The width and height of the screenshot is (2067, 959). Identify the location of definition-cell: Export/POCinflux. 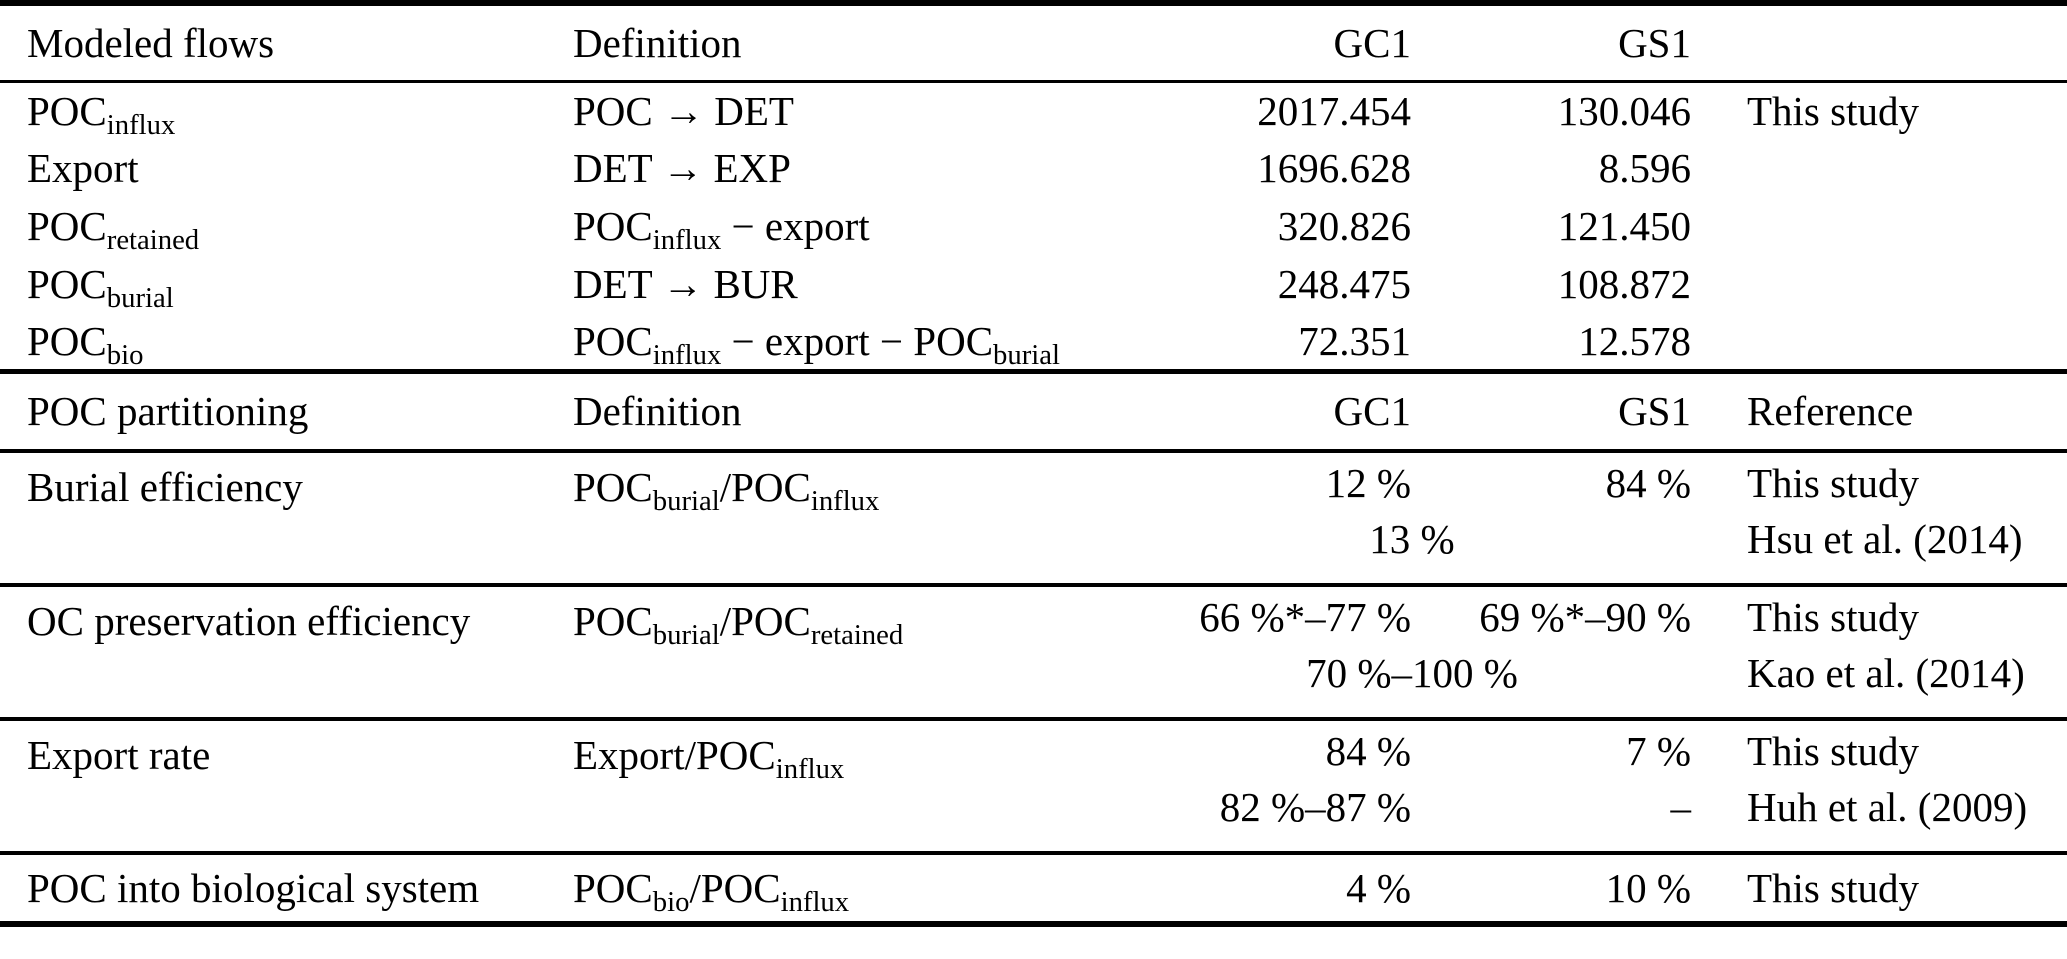
(709, 759).